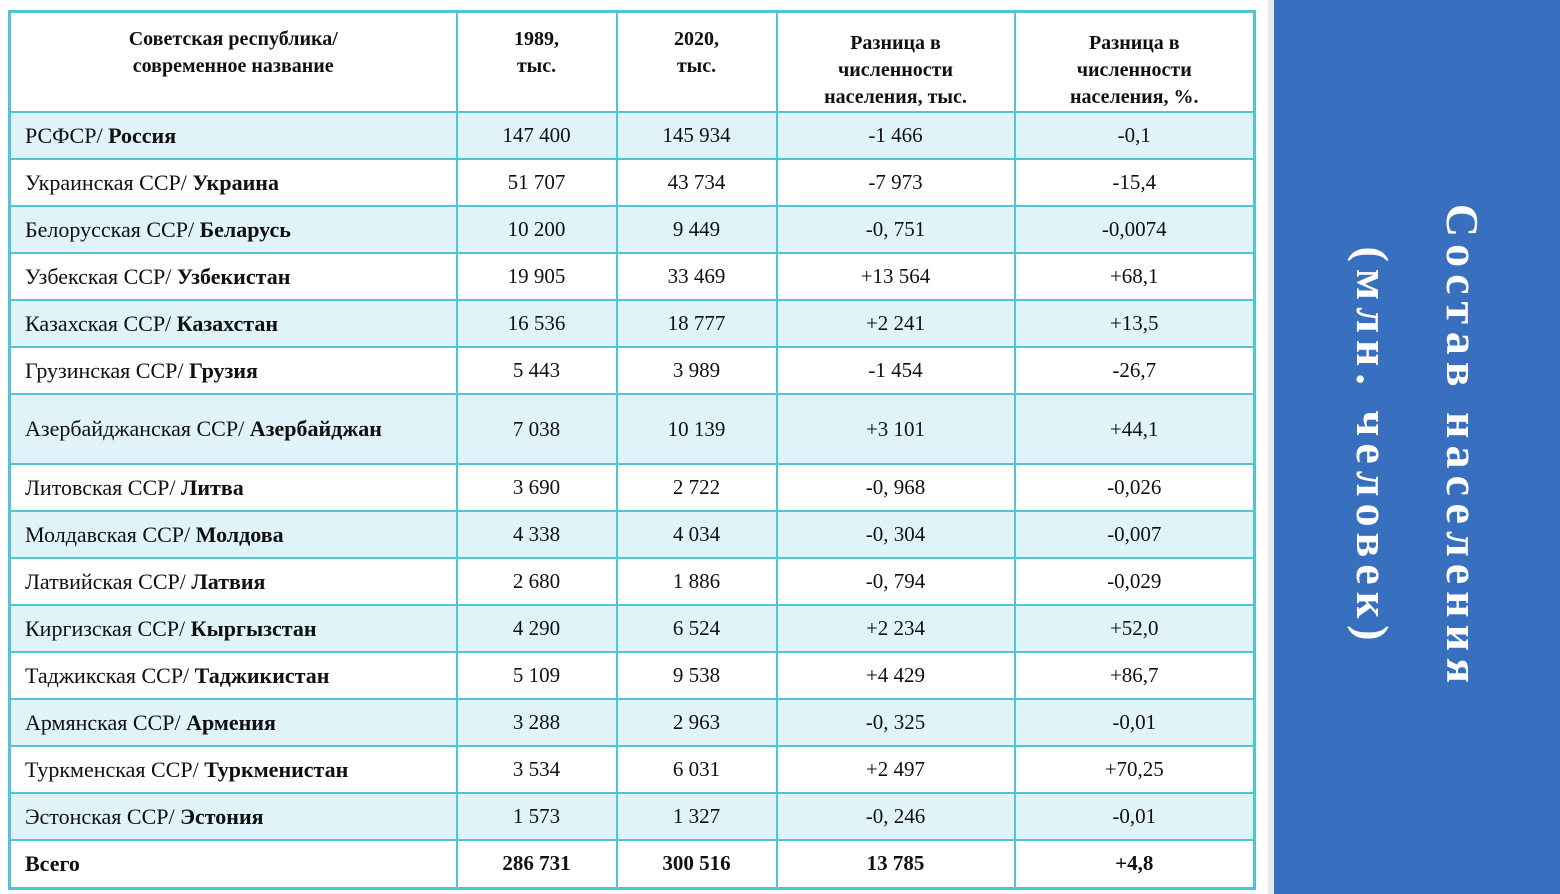  Describe the element at coordinates (1417, 447) in the screenshot. I see `slide-title: Состав населения (млн. человек)` at that location.